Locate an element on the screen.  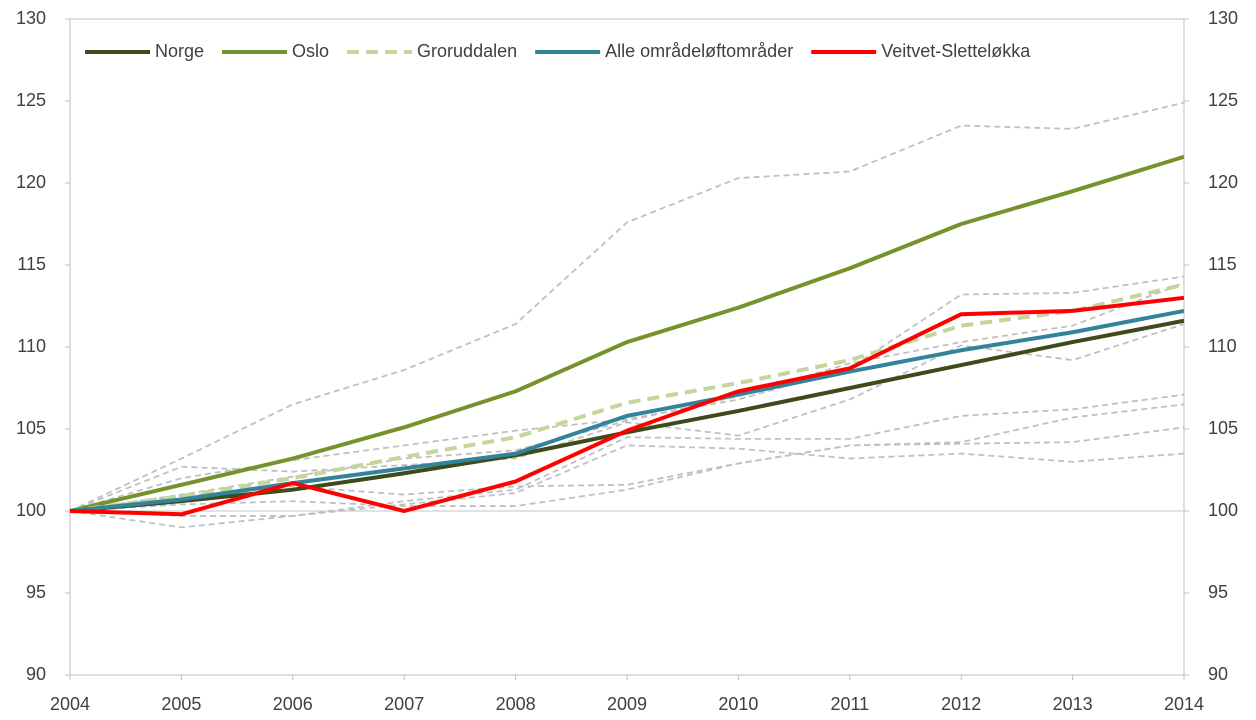
x-tick-label: 2010 is located at coordinates (738, 704).